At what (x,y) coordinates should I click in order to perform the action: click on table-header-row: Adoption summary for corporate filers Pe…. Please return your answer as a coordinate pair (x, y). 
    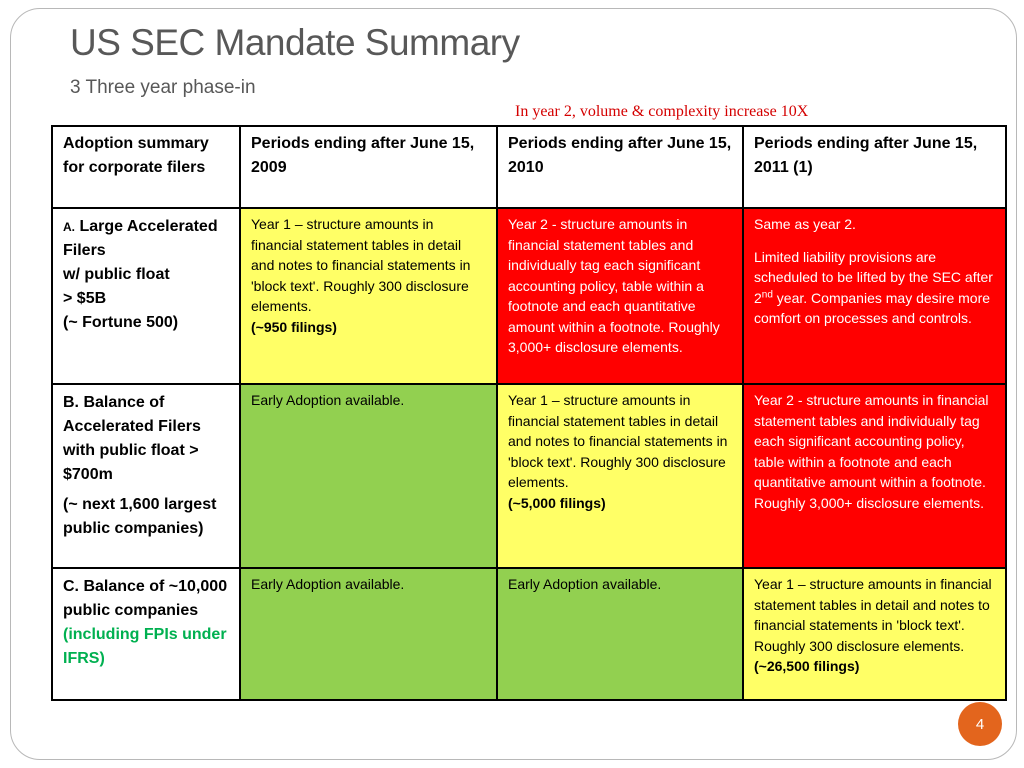
    Looking at the image, I should click on (529, 167).